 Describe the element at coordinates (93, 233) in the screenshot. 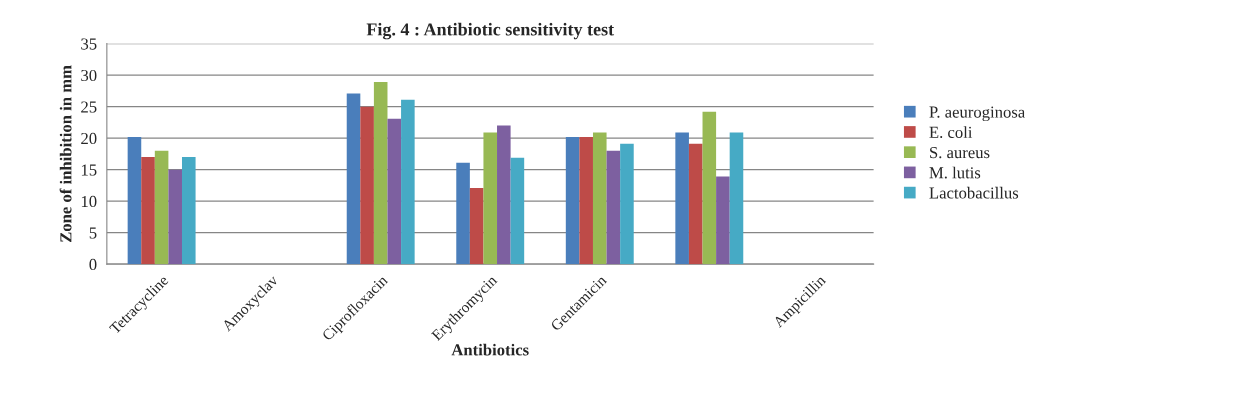

I see `y-tick-label: 5` at that location.